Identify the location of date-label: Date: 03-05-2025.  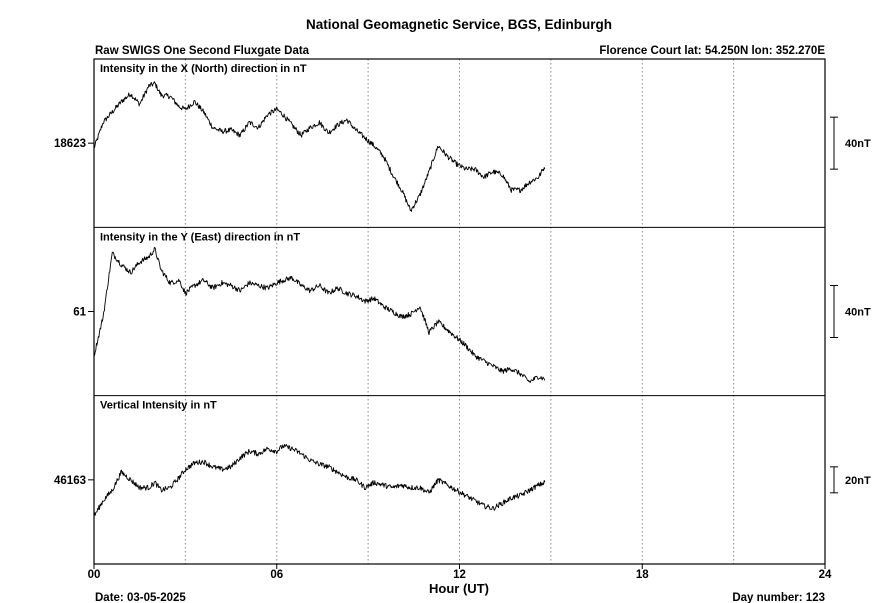
(140, 597).